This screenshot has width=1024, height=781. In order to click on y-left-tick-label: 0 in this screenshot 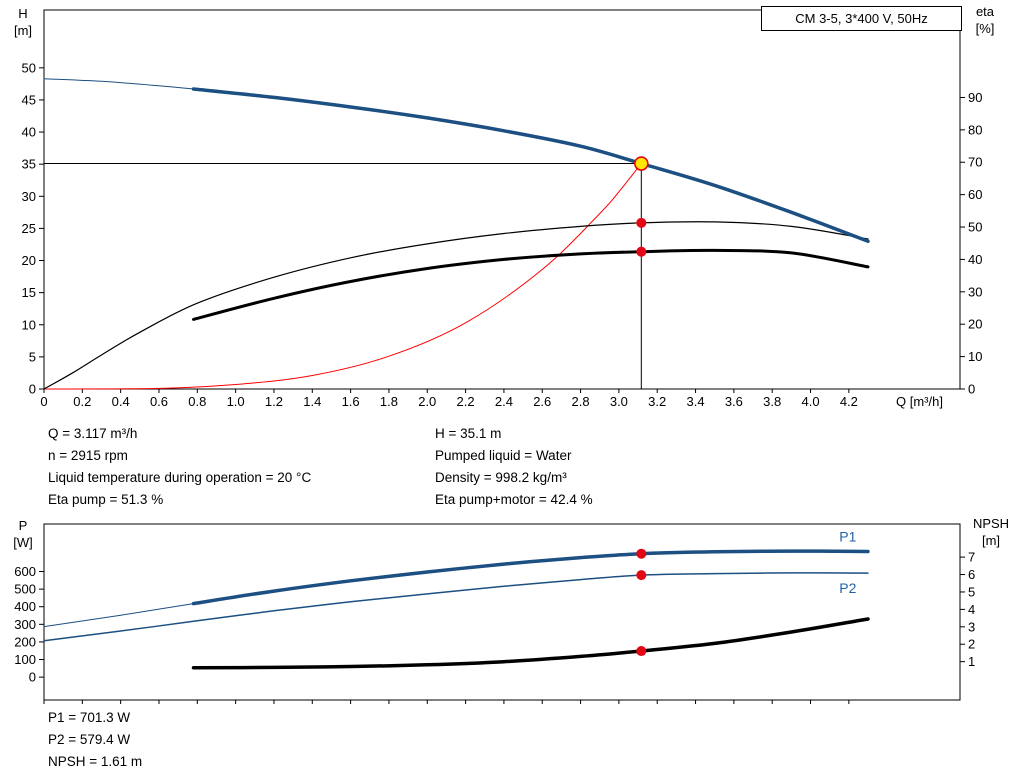, I will do `click(32, 677)`.